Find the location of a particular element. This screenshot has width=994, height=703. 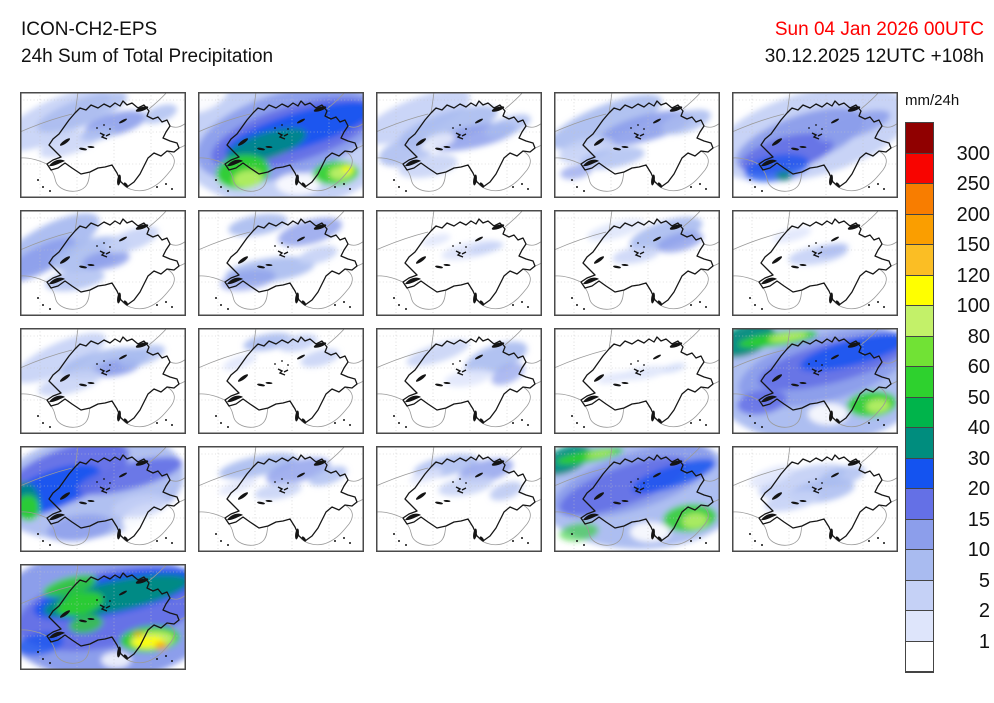

legend-tick-label: 40 is located at coordinates (978, 428).